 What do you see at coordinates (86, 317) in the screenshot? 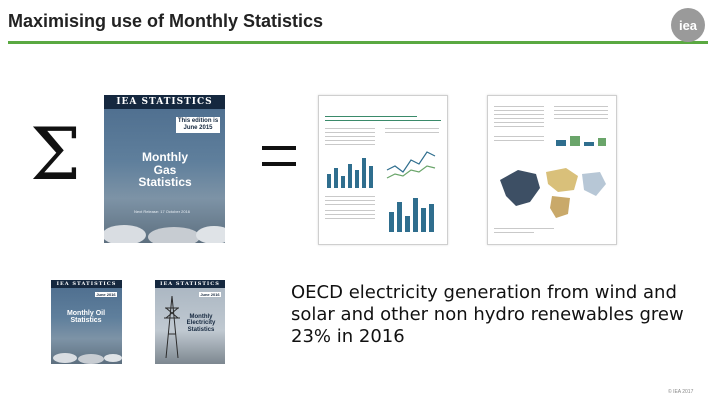
I see `cover-title: Monthly Oil Statistics` at bounding box center [86, 317].